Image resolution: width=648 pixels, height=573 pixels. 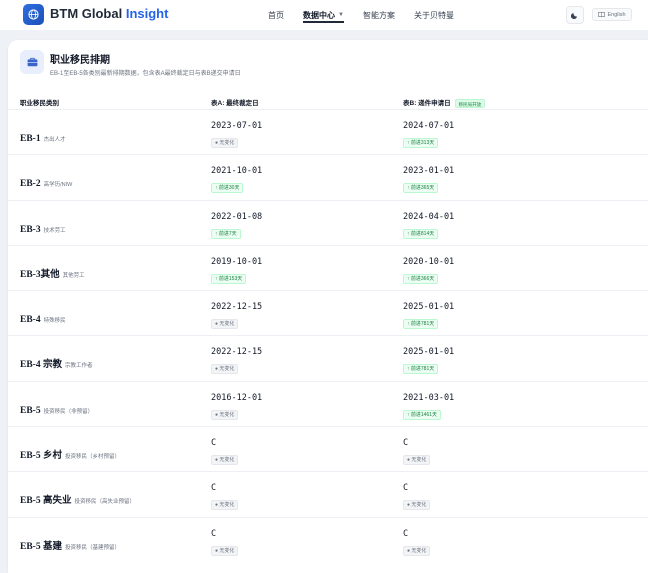 What do you see at coordinates (77, 499) in the screenshot?
I see `category-cell: EB-5 高失业 投资移民（高失业预留）` at bounding box center [77, 499].